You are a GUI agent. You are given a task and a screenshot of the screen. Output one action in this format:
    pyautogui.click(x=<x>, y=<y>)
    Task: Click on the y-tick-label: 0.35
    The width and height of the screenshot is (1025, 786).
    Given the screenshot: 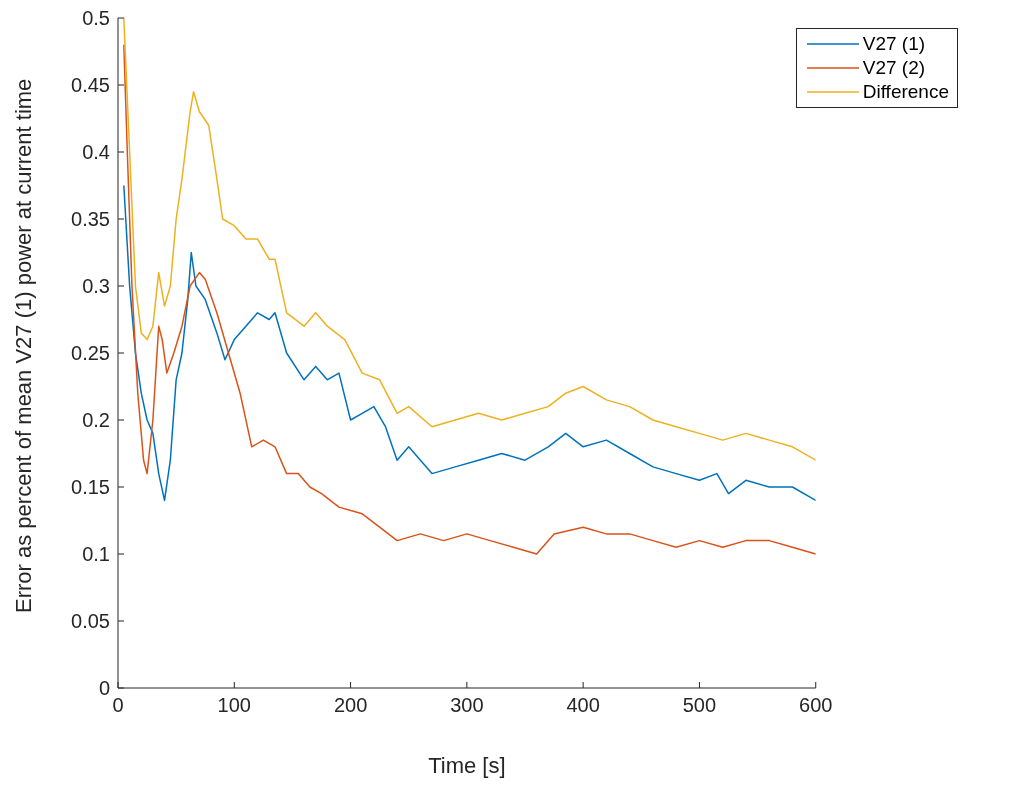 What is the action you would take?
    pyautogui.click(x=90, y=219)
    